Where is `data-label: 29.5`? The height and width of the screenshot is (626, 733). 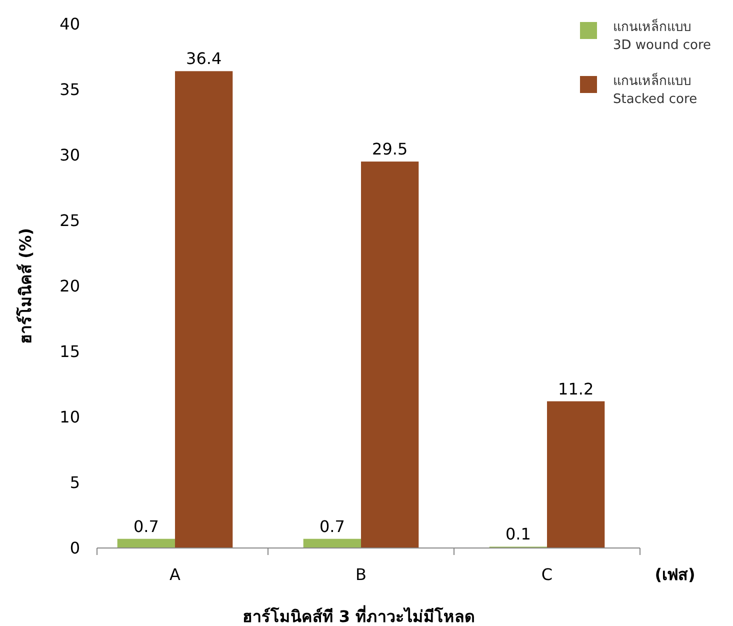 data-label: 29.5 is located at coordinates (390, 149).